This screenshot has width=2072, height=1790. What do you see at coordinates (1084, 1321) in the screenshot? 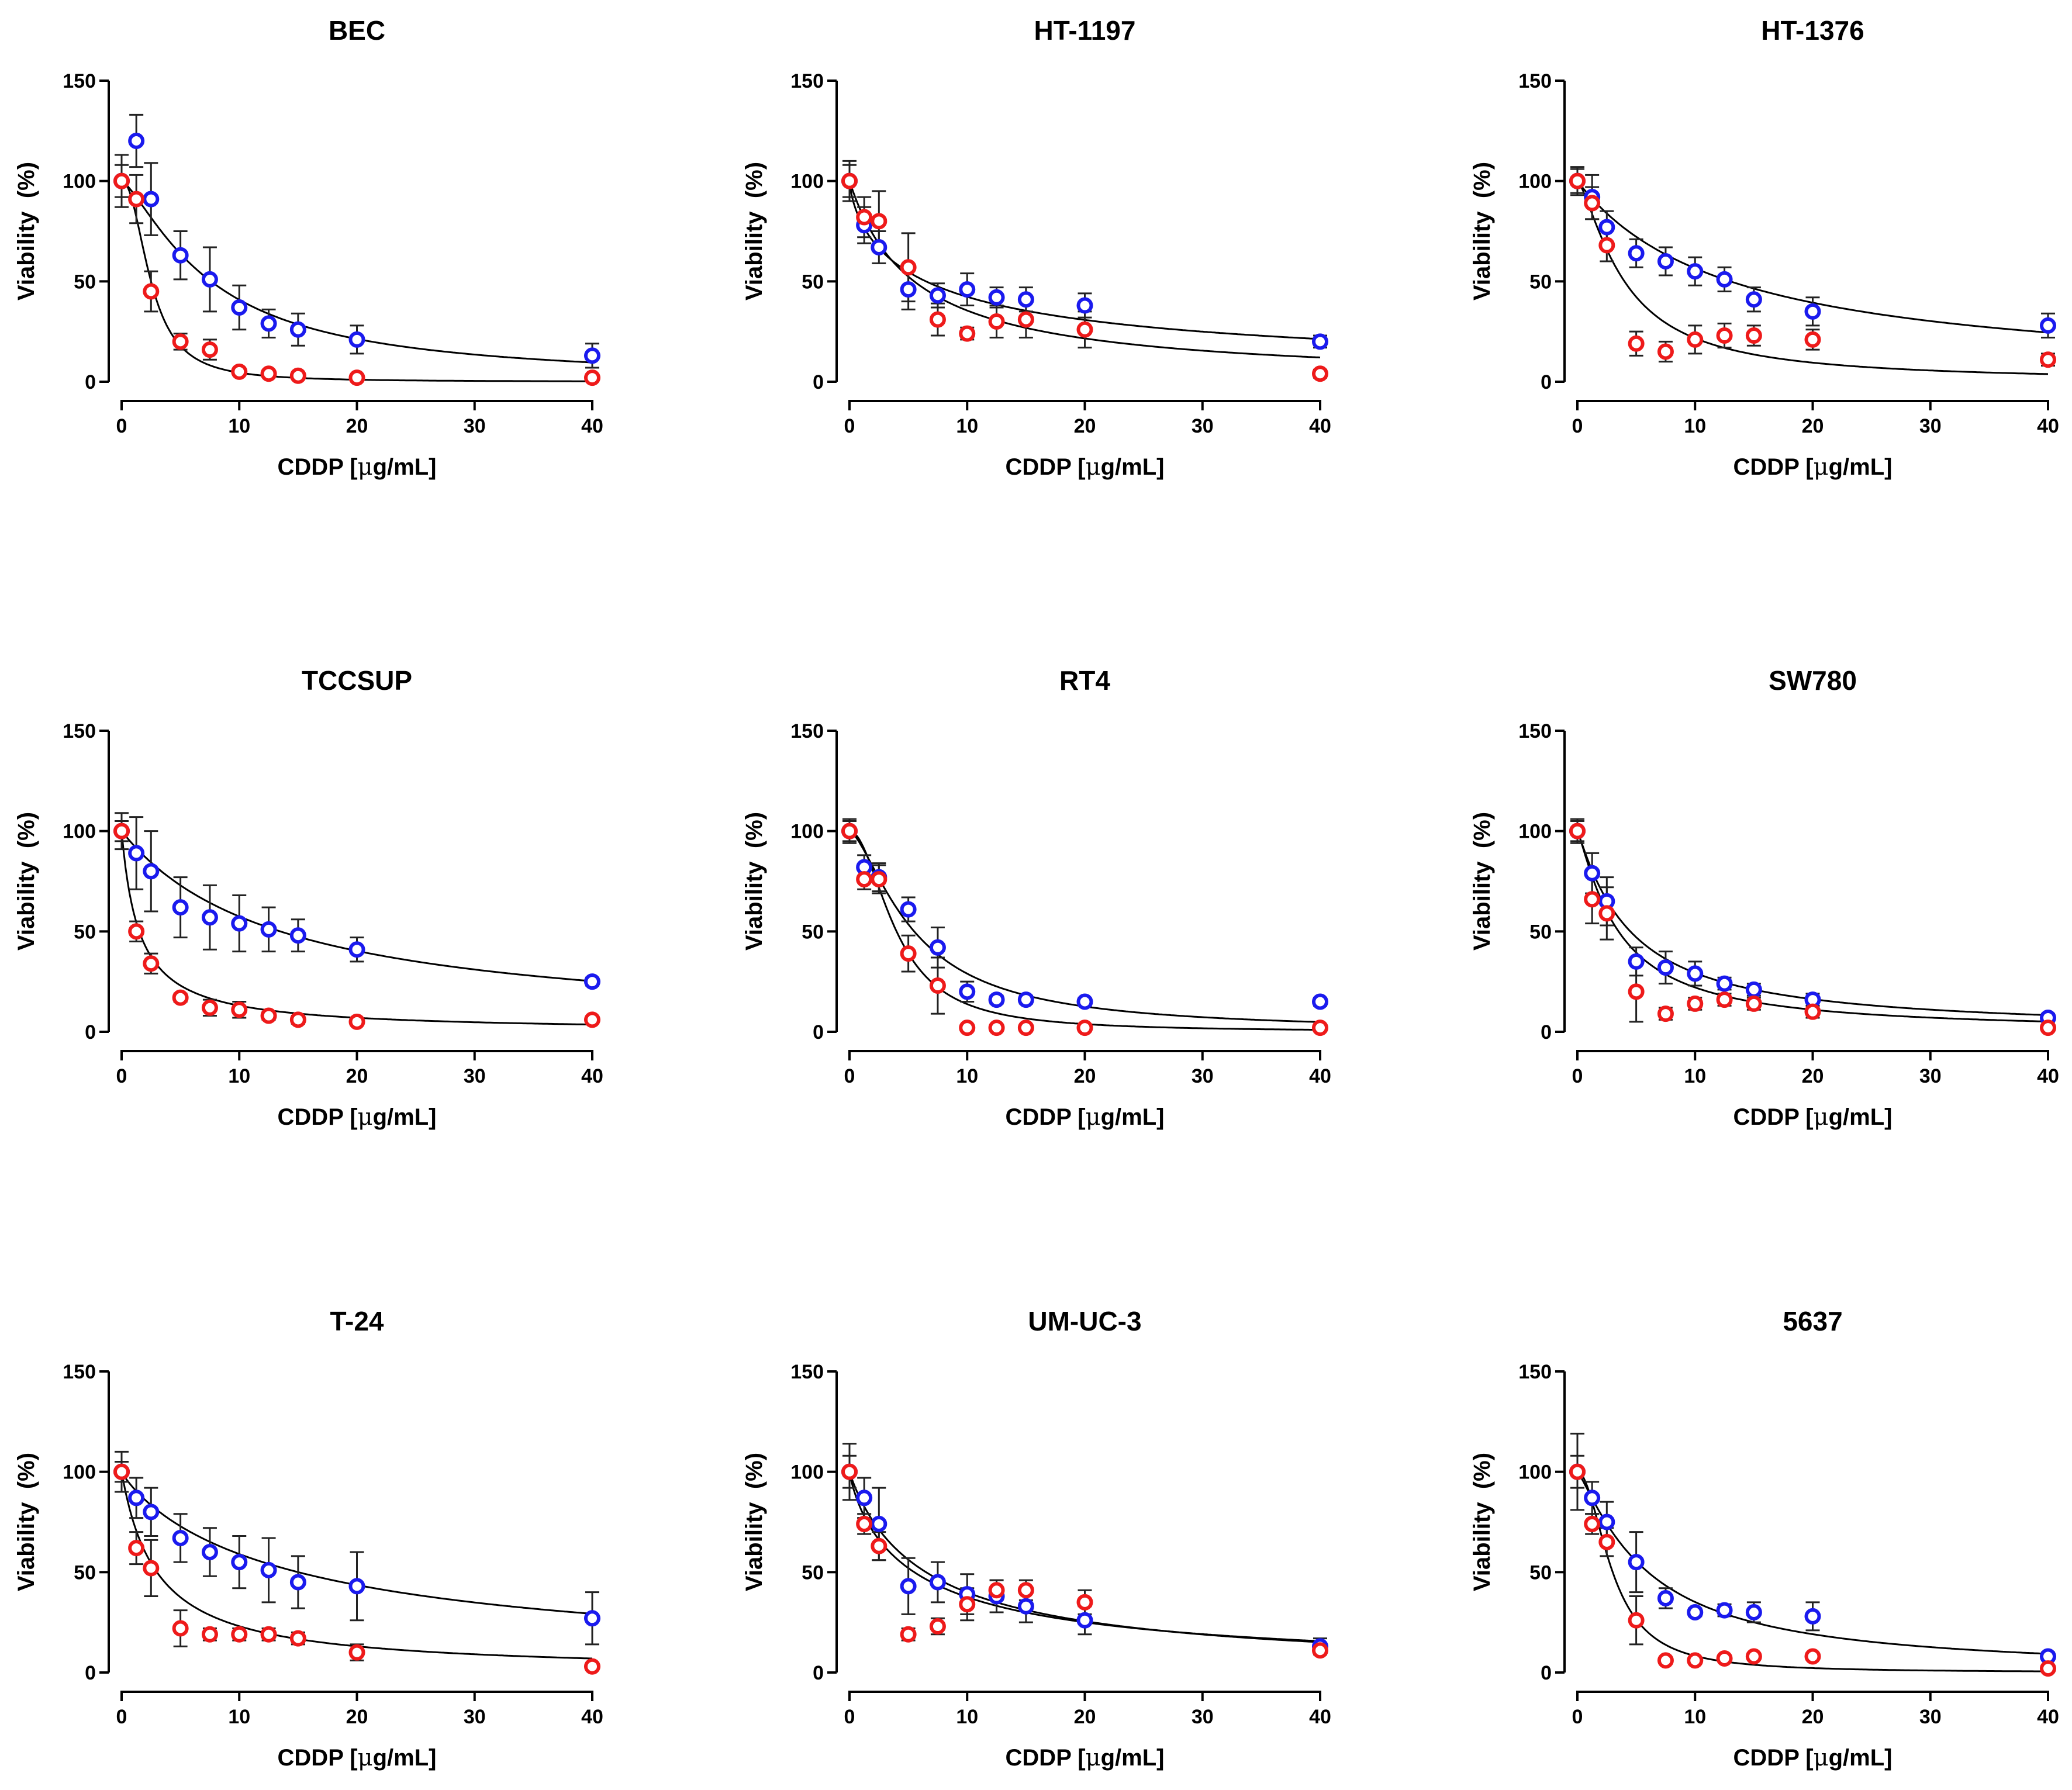
I see `panel-title: UM-UC-3` at bounding box center [1084, 1321].